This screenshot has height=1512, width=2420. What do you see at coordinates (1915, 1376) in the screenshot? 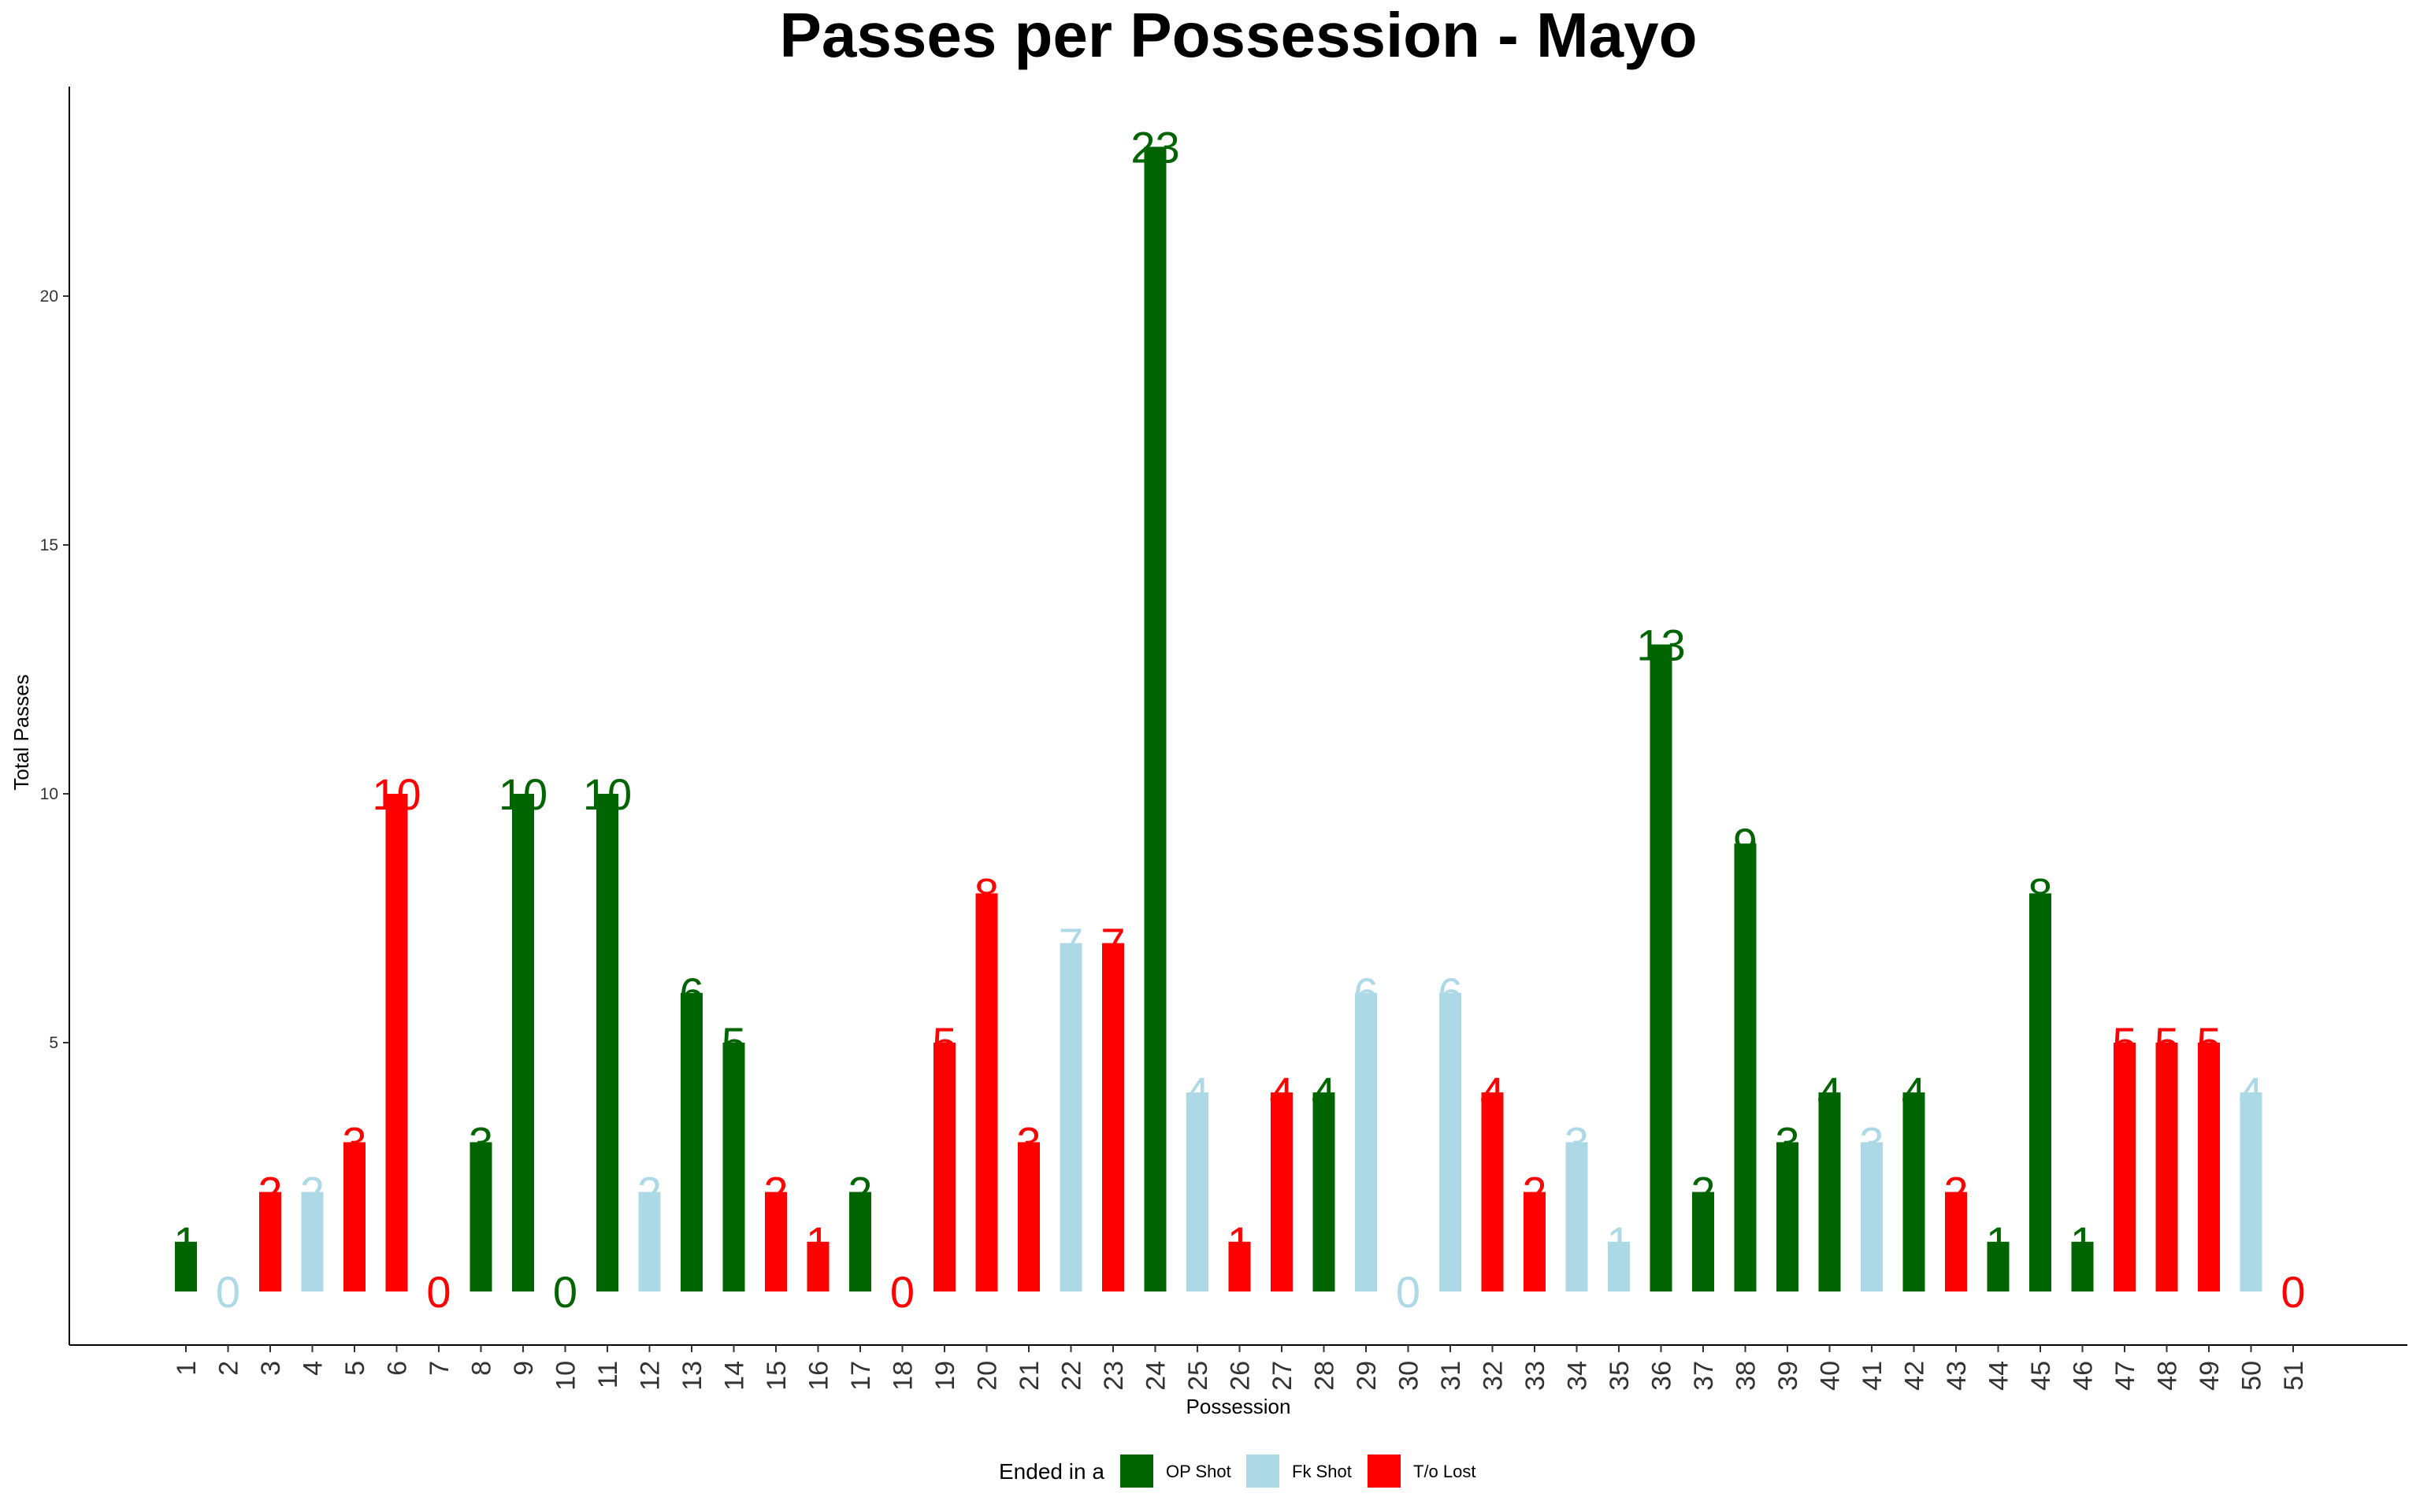
I see `x-tick-label: 42` at bounding box center [1915, 1376].